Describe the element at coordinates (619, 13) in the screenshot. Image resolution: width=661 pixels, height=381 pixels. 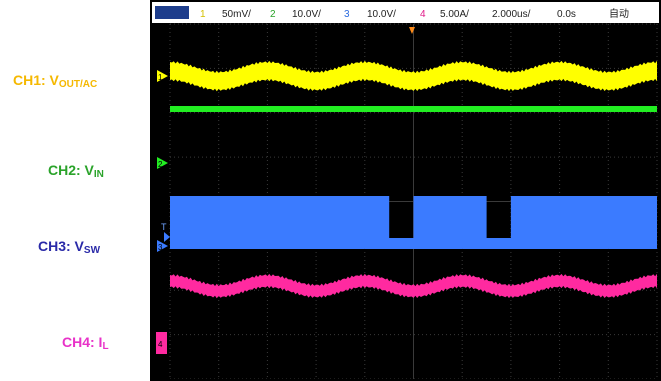
I see `trigger-mode: 自动` at that location.